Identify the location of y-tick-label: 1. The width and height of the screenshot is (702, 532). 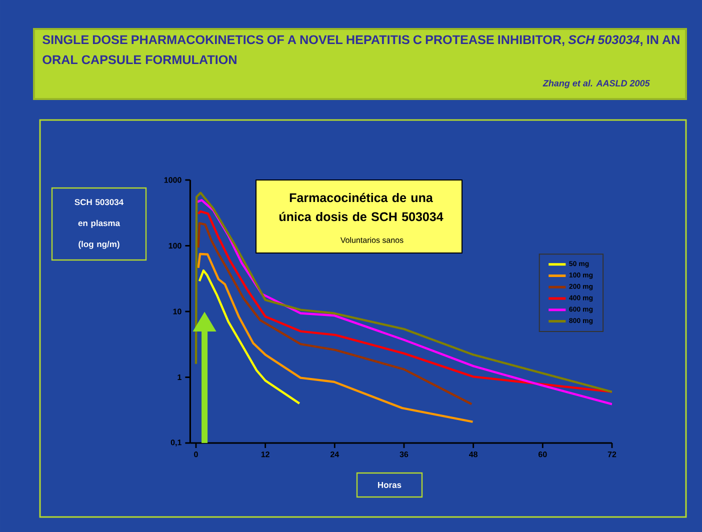
(180, 377).